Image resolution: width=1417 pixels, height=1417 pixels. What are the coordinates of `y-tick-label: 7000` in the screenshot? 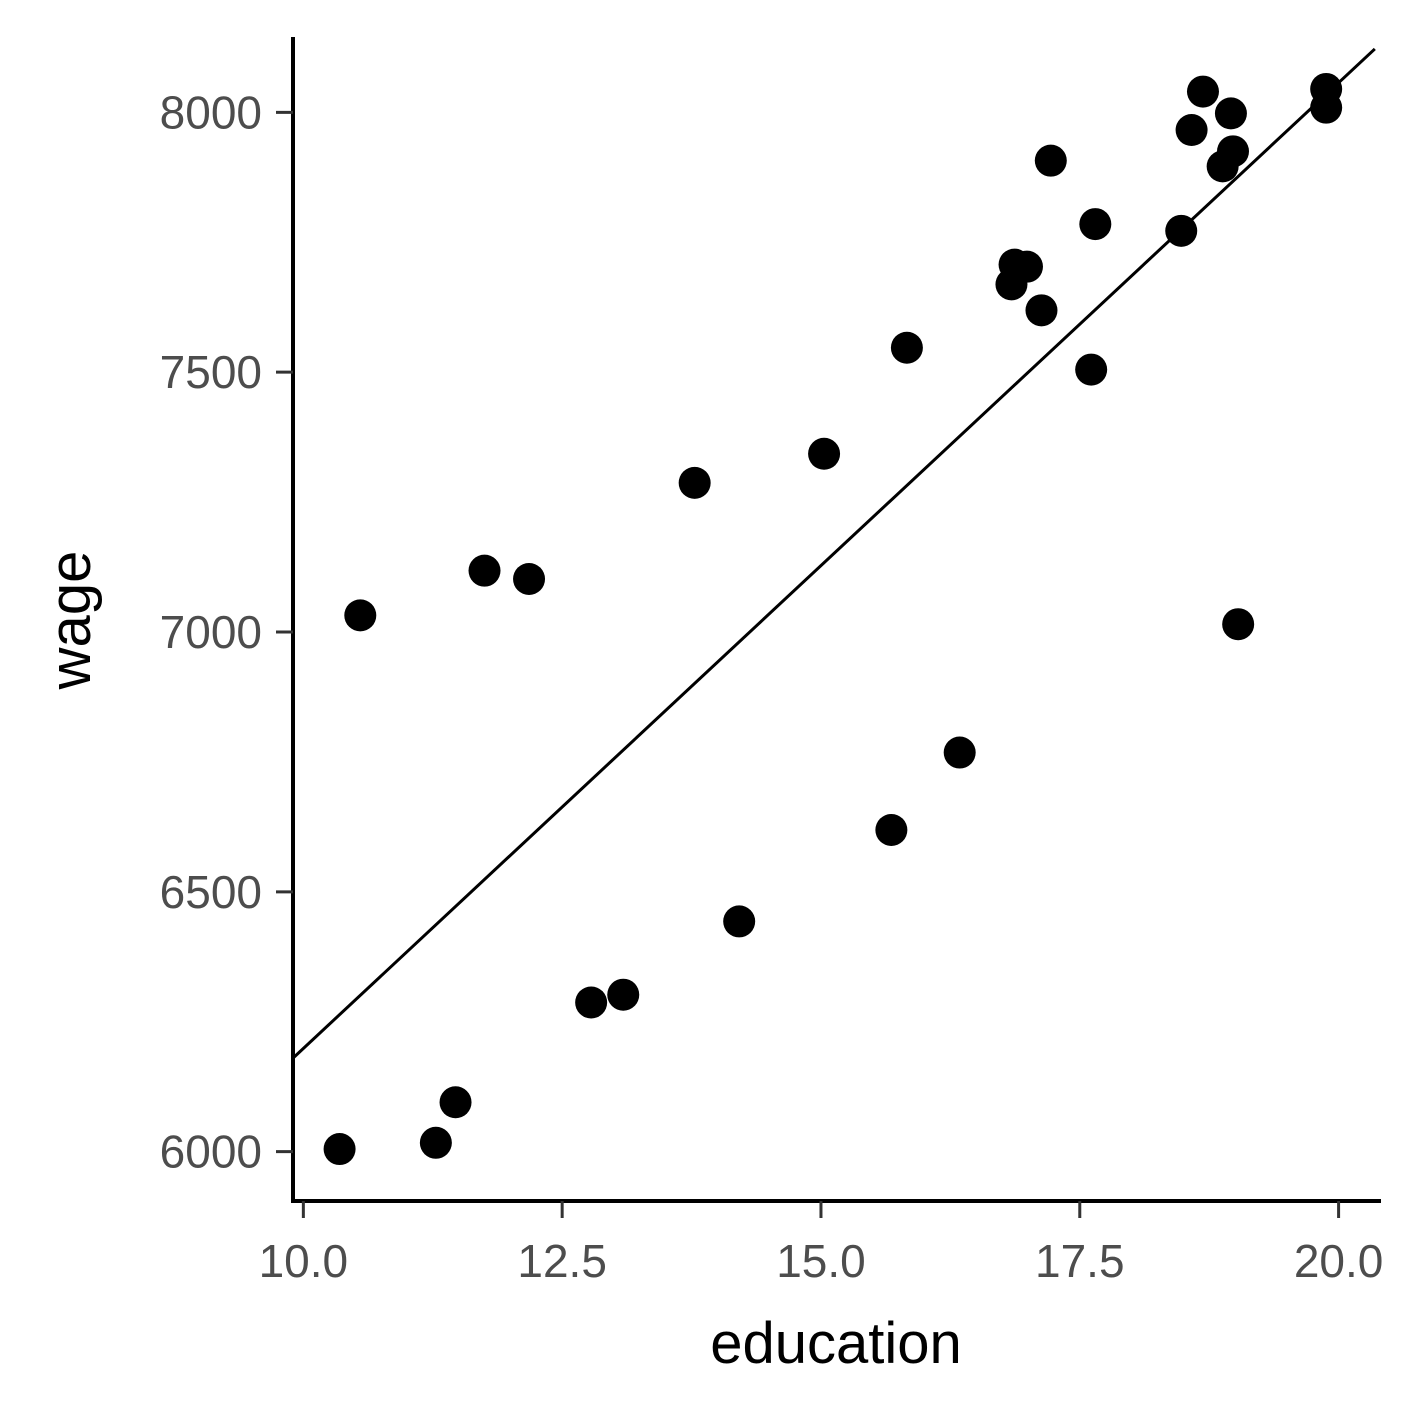 It's located at (211, 632).